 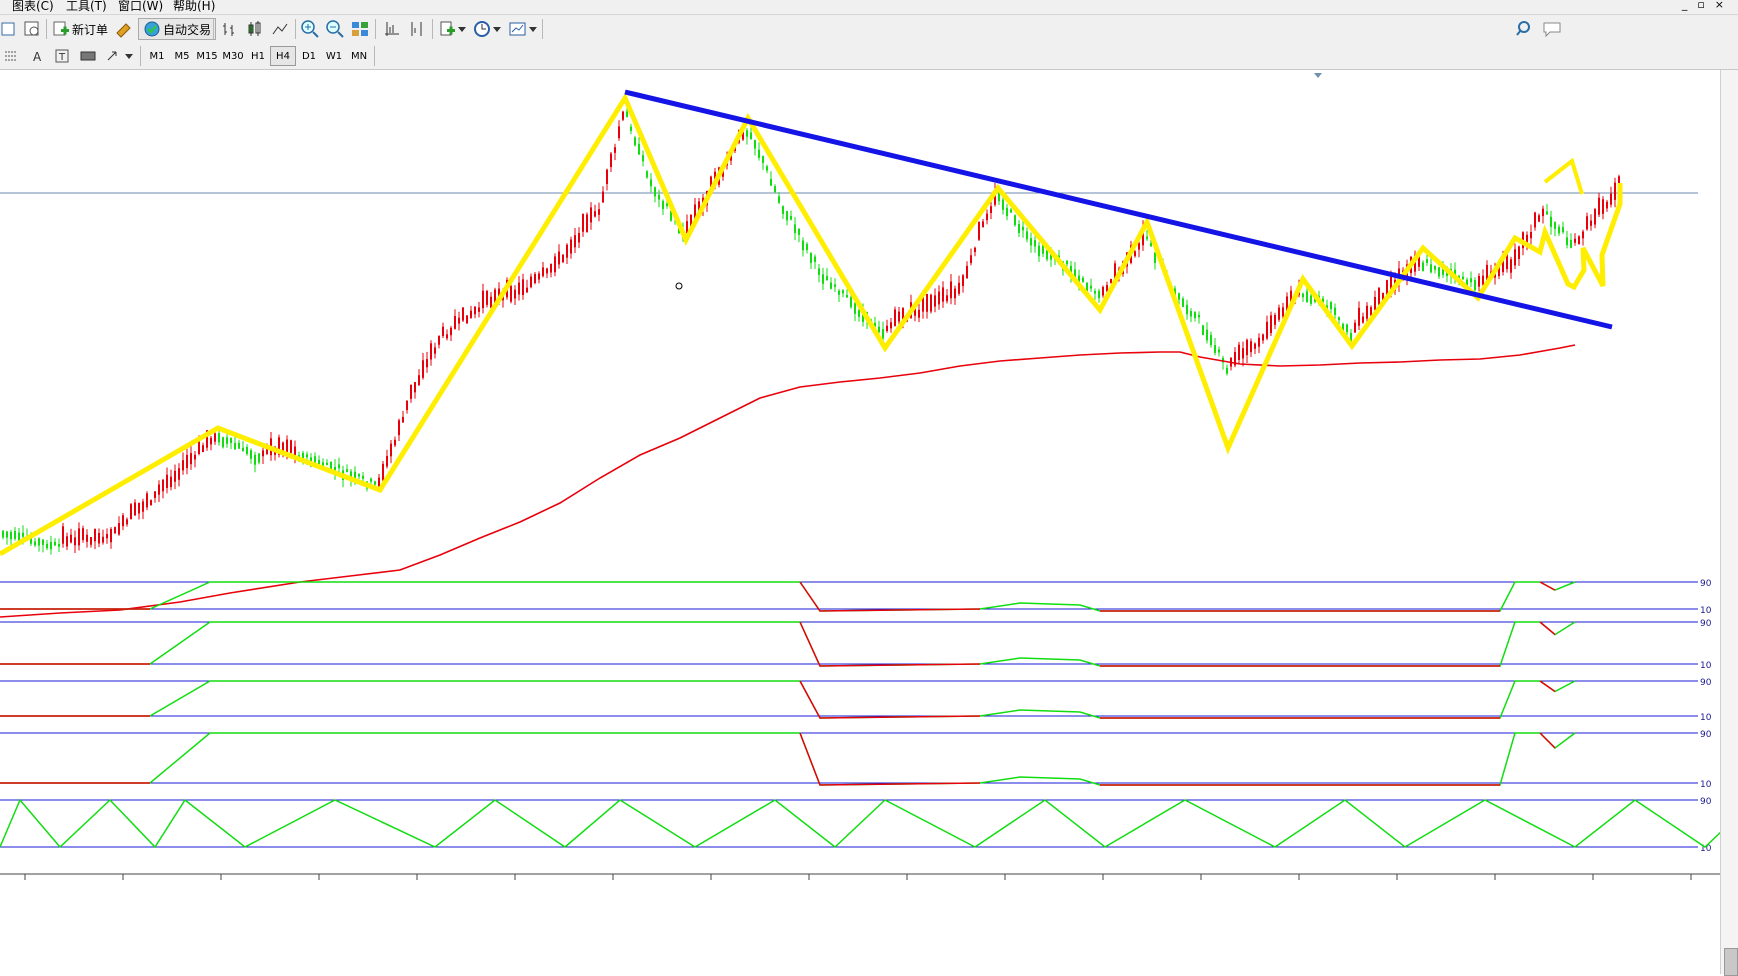 What do you see at coordinates (869, 7) in the screenshot?
I see `menu-bar: 图表(C) 工具(T) 窗口(W) 帮助(H) _▫×` at bounding box center [869, 7].